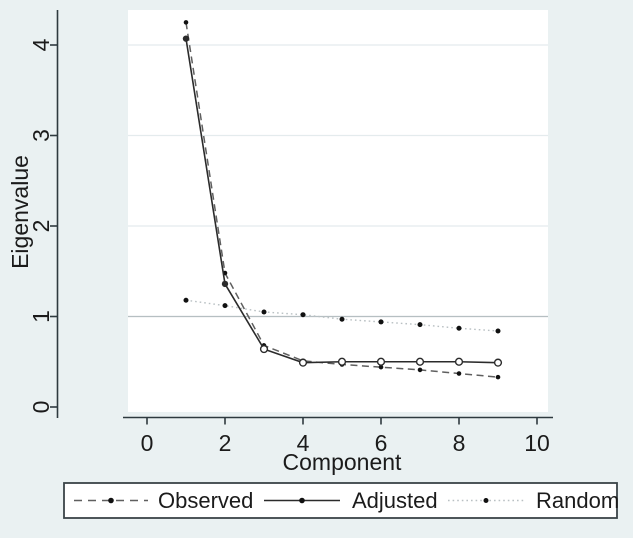  Describe the element at coordinates (577, 500) in the screenshot. I see `legend-label: Random` at that location.